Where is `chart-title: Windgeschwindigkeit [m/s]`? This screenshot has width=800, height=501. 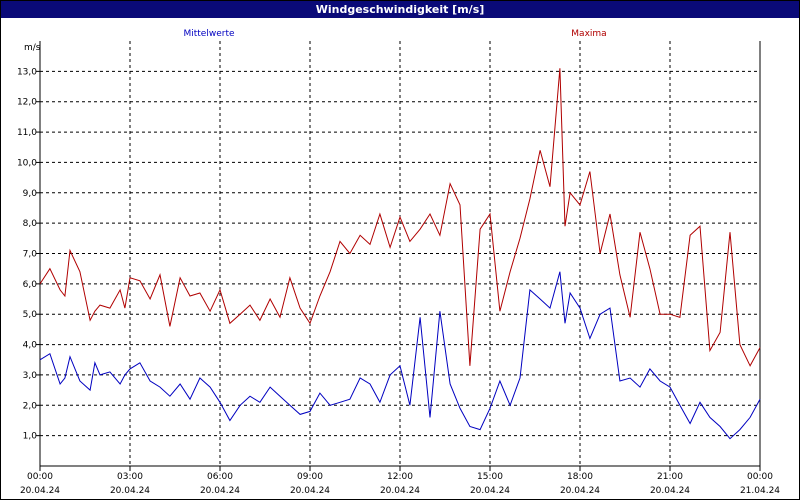
chart-title: Windgeschwindigkeit [m/s] is located at coordinates (400, 9).